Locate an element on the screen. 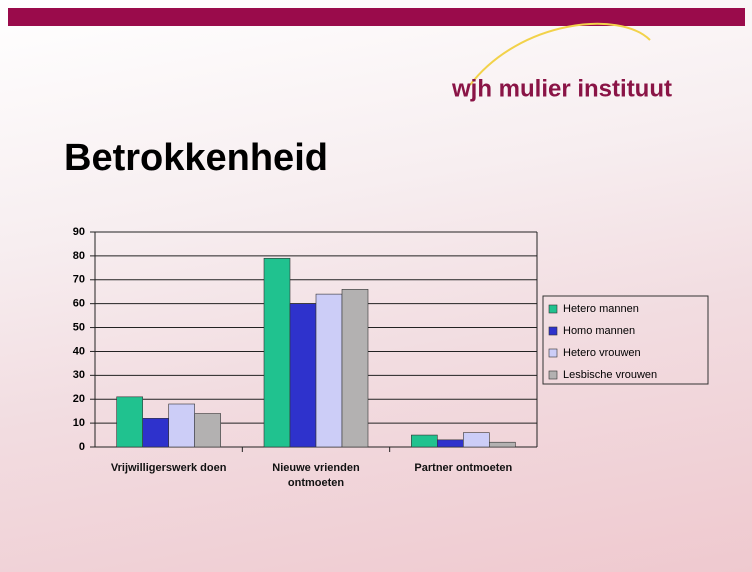 Image resolution: width=752 pixels, height=572 pixels. y-tick-label: 20 is located at coordinates (79, 399).